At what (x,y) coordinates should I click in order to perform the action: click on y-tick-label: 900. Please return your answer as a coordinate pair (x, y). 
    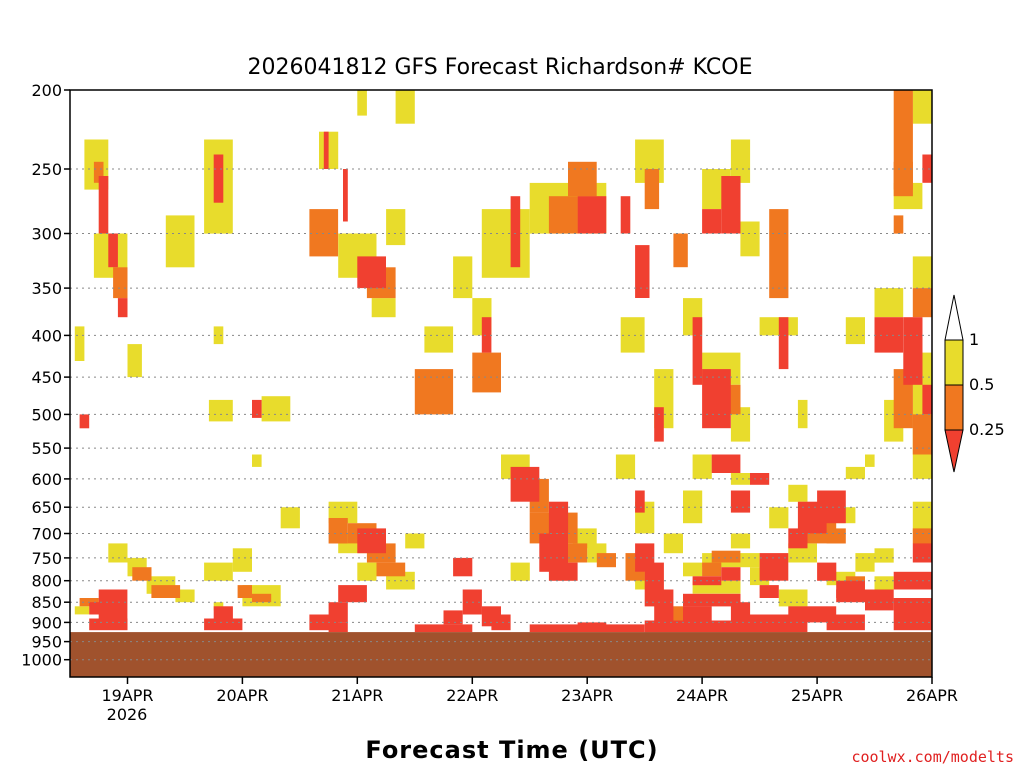
    Looking at the image, I should click on (46, 622).